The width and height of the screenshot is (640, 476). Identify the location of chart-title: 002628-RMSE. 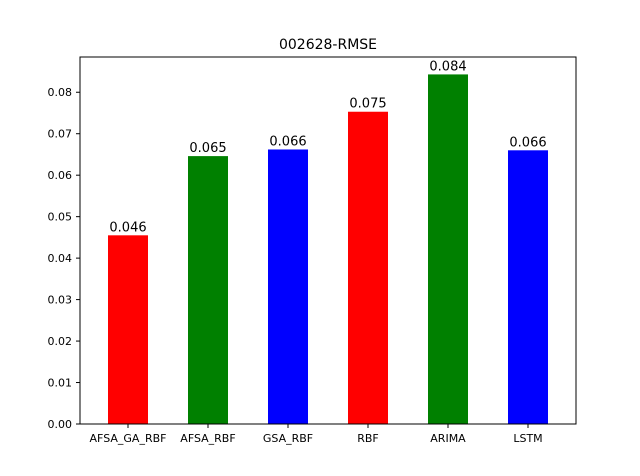
(328, 45).